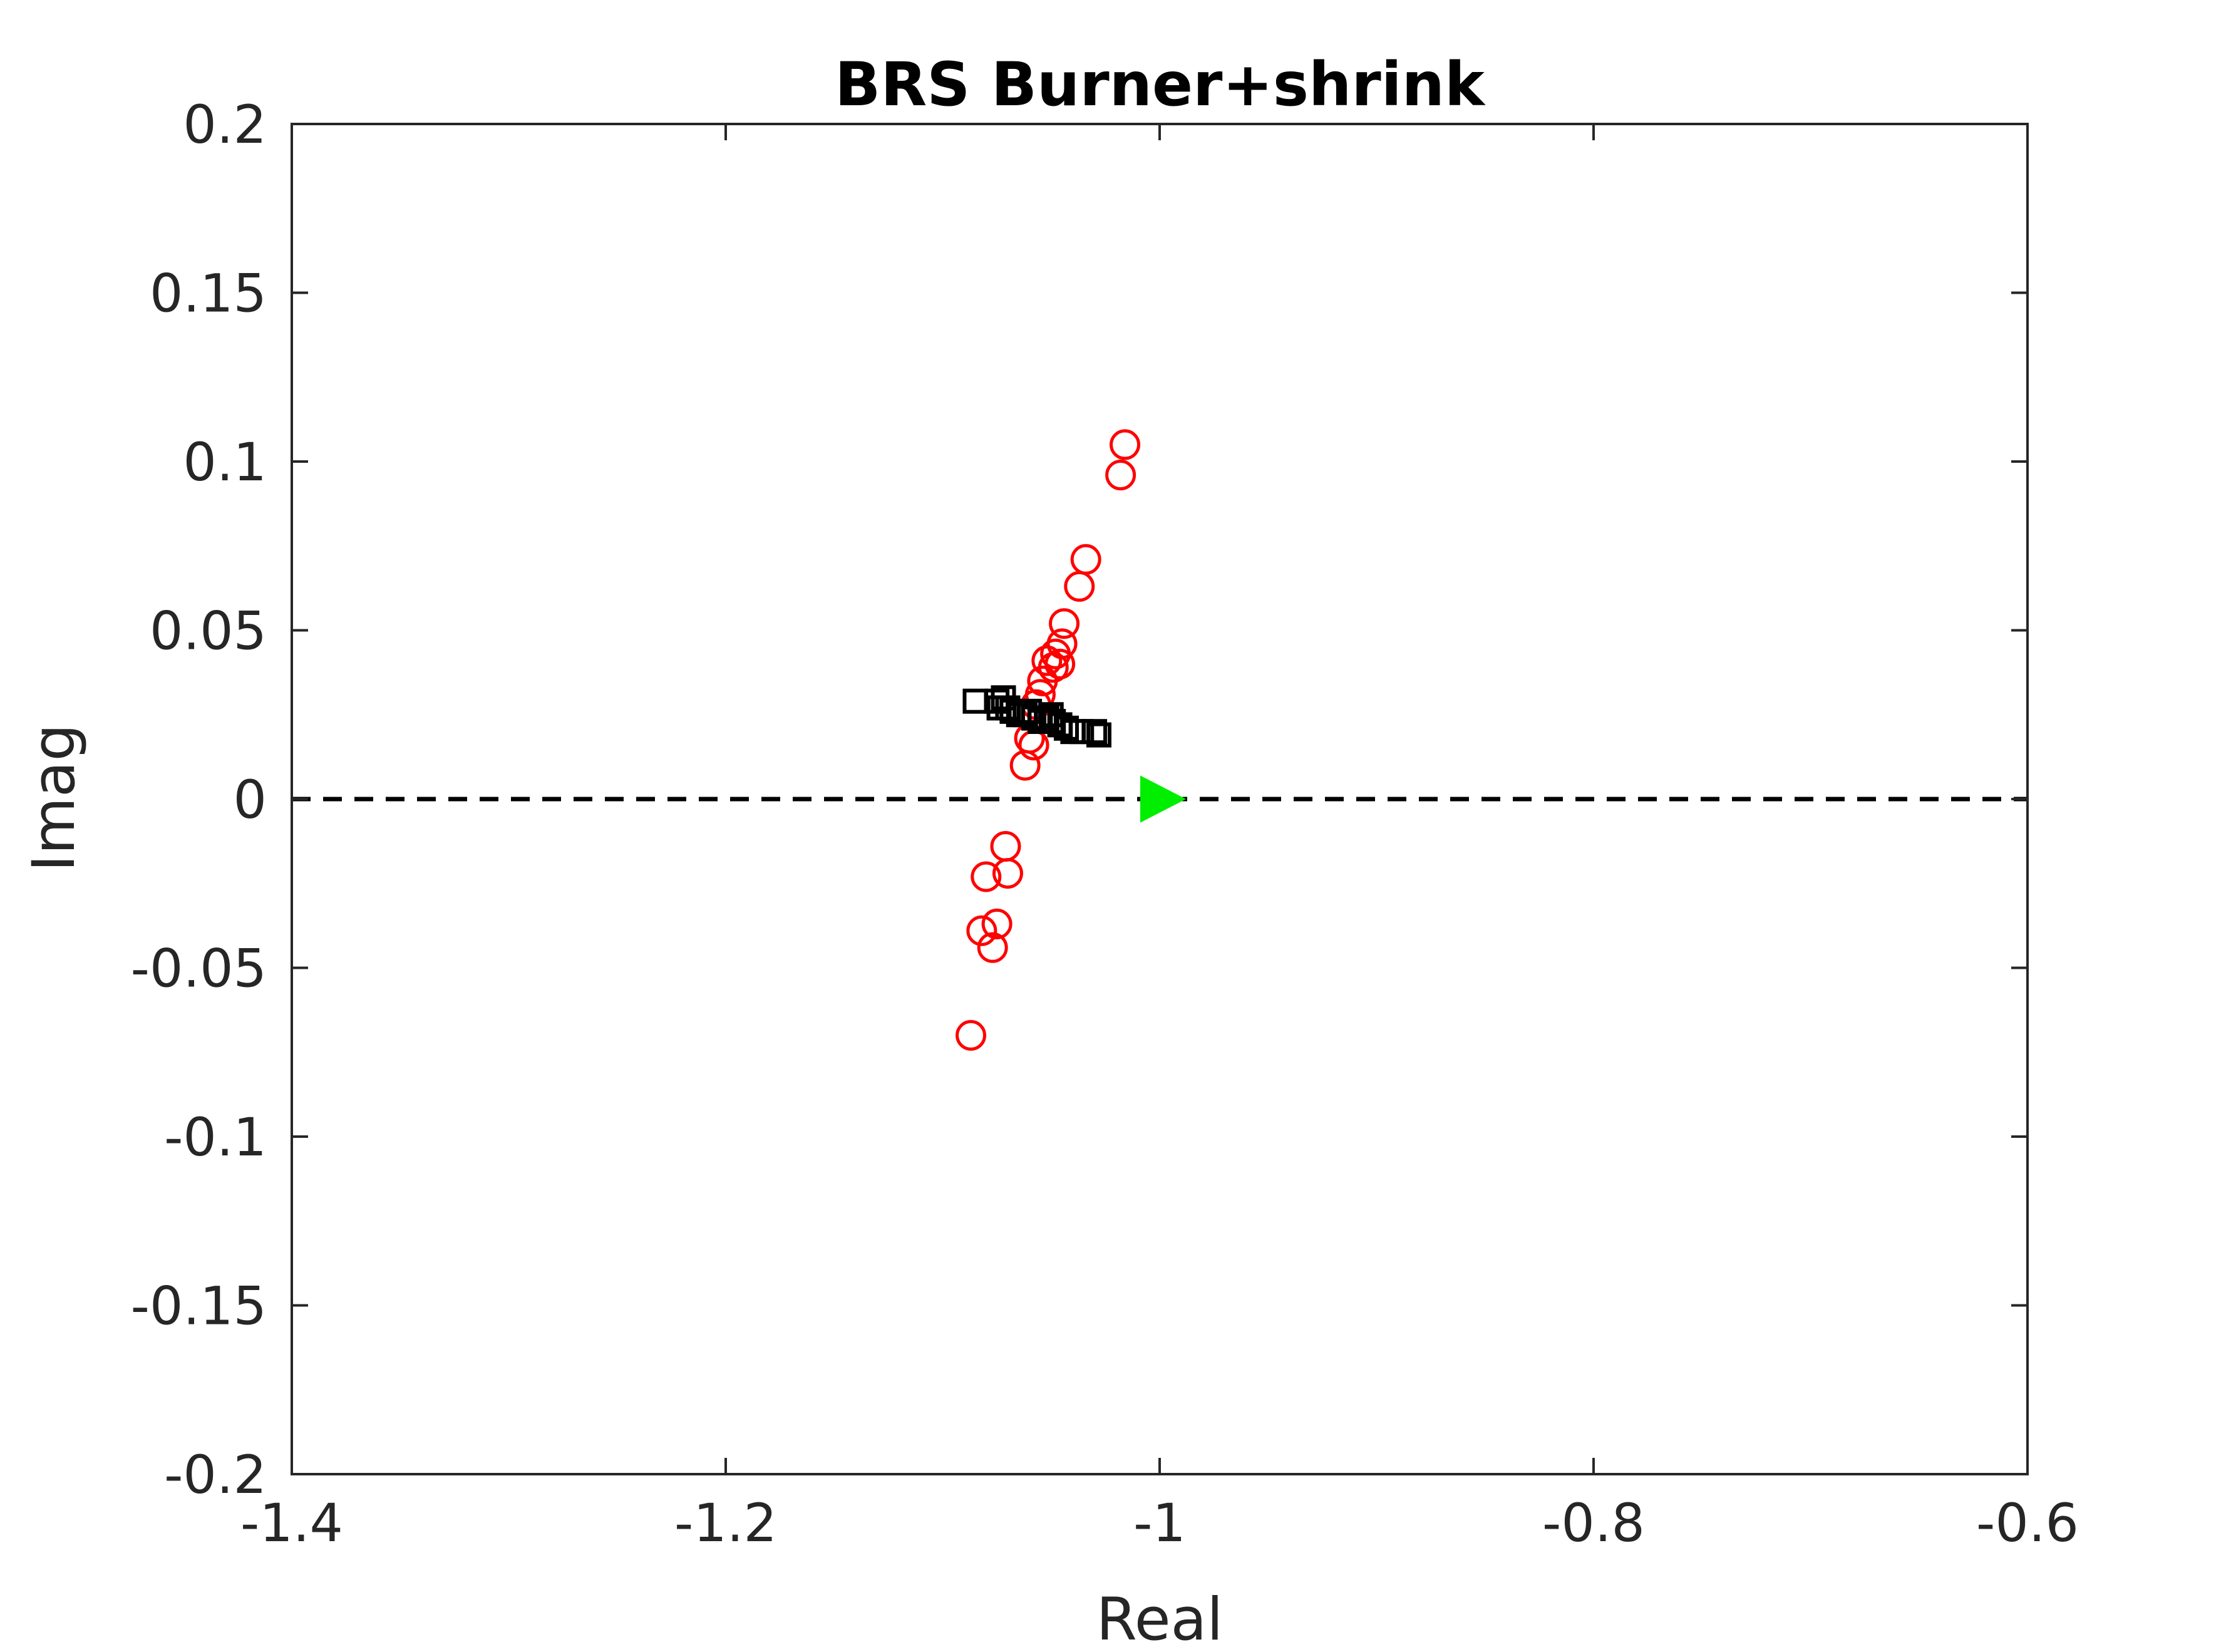  What do you see at coordinates (215, 1474) in the screenshot?
I see `y-tick-label: -0.2` at bounding box center [215, 1474].